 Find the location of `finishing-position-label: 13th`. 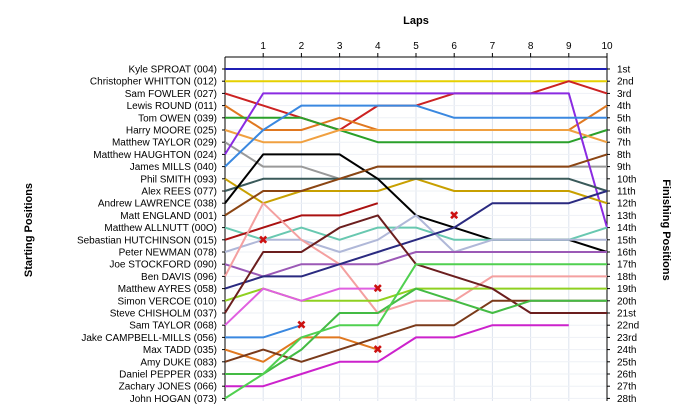

finishing-position-label: 13th is located at coordinates (626, 216).